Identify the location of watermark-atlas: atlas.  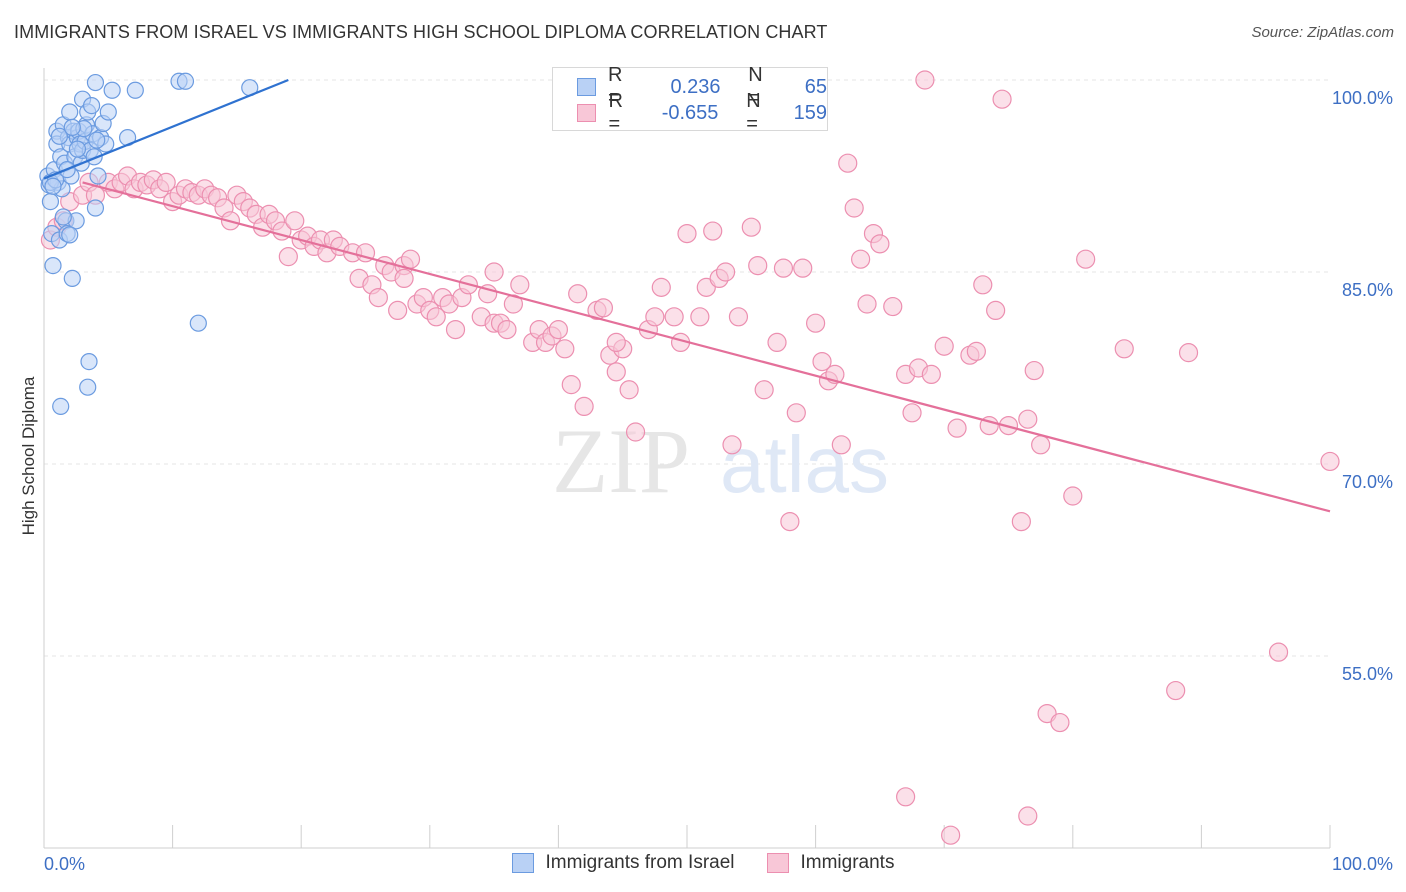
(804, 464).